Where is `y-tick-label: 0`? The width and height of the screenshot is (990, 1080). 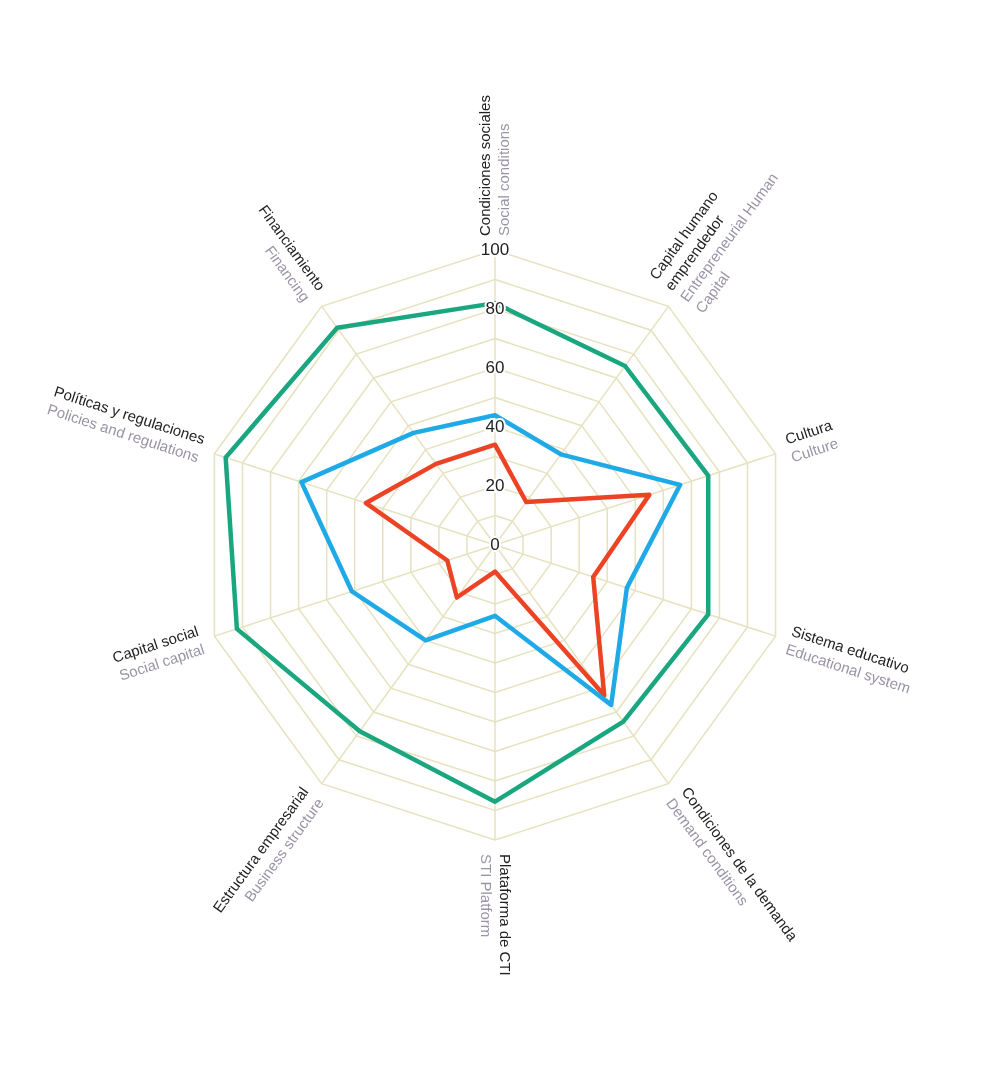
y-tick-label: 0 is located at coordinates (495, 544).